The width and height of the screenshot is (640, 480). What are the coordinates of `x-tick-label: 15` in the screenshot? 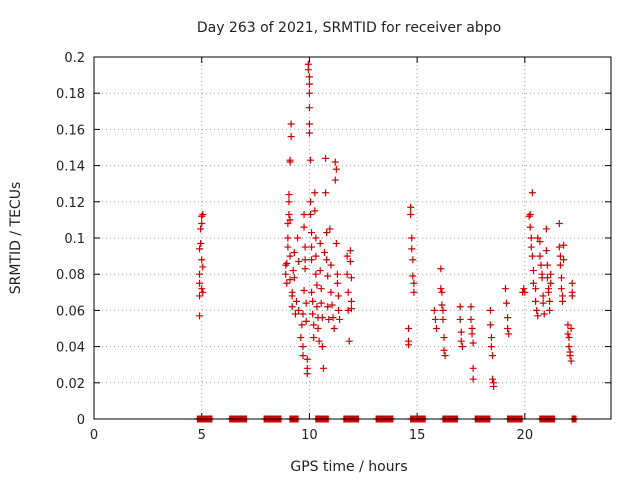 It's located at (417, 435).